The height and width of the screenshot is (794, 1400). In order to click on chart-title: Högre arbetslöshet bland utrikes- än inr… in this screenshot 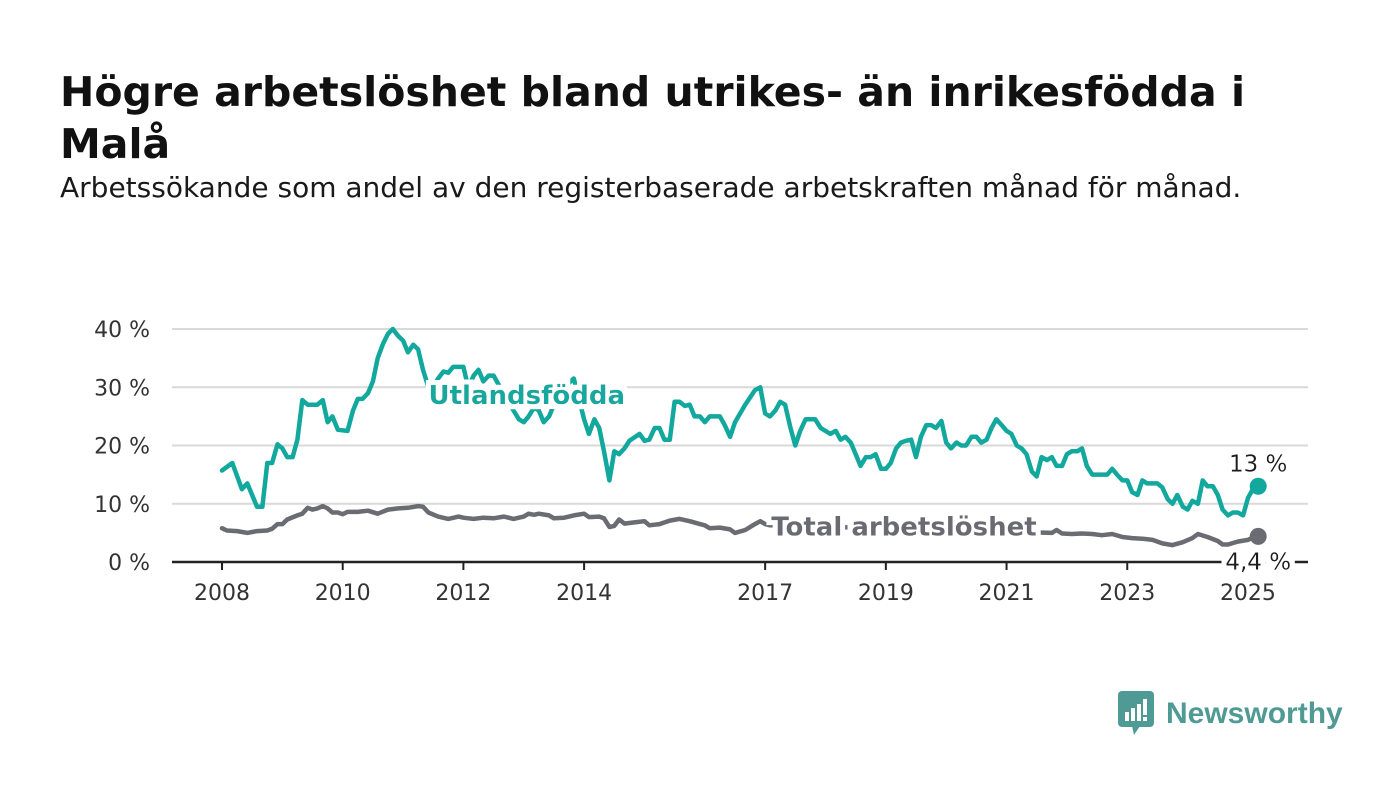, I will do `click(652, 118)`.